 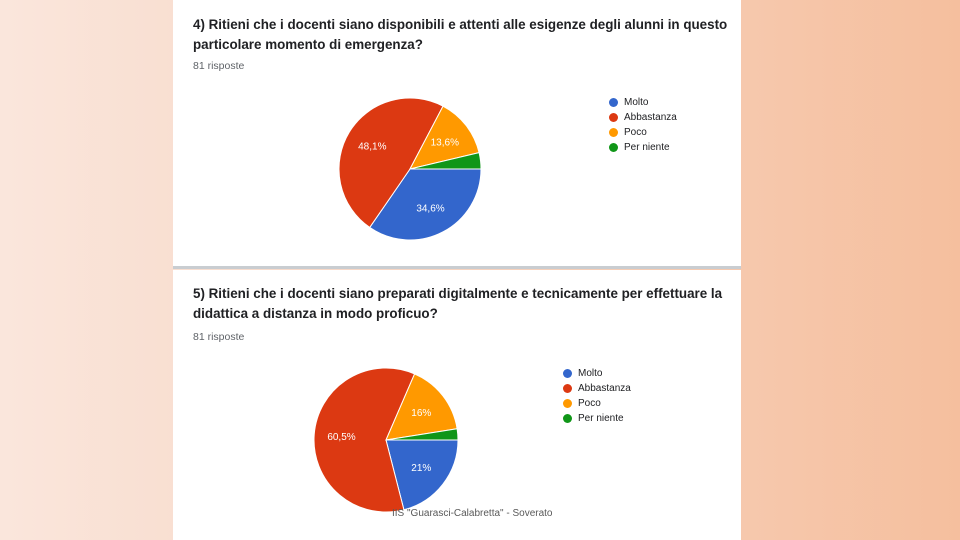 What do you see at coordinates (430, 209) in the screenshot?
I see `pie-label-molto: 34,6%` at bounding box center [430, 209].